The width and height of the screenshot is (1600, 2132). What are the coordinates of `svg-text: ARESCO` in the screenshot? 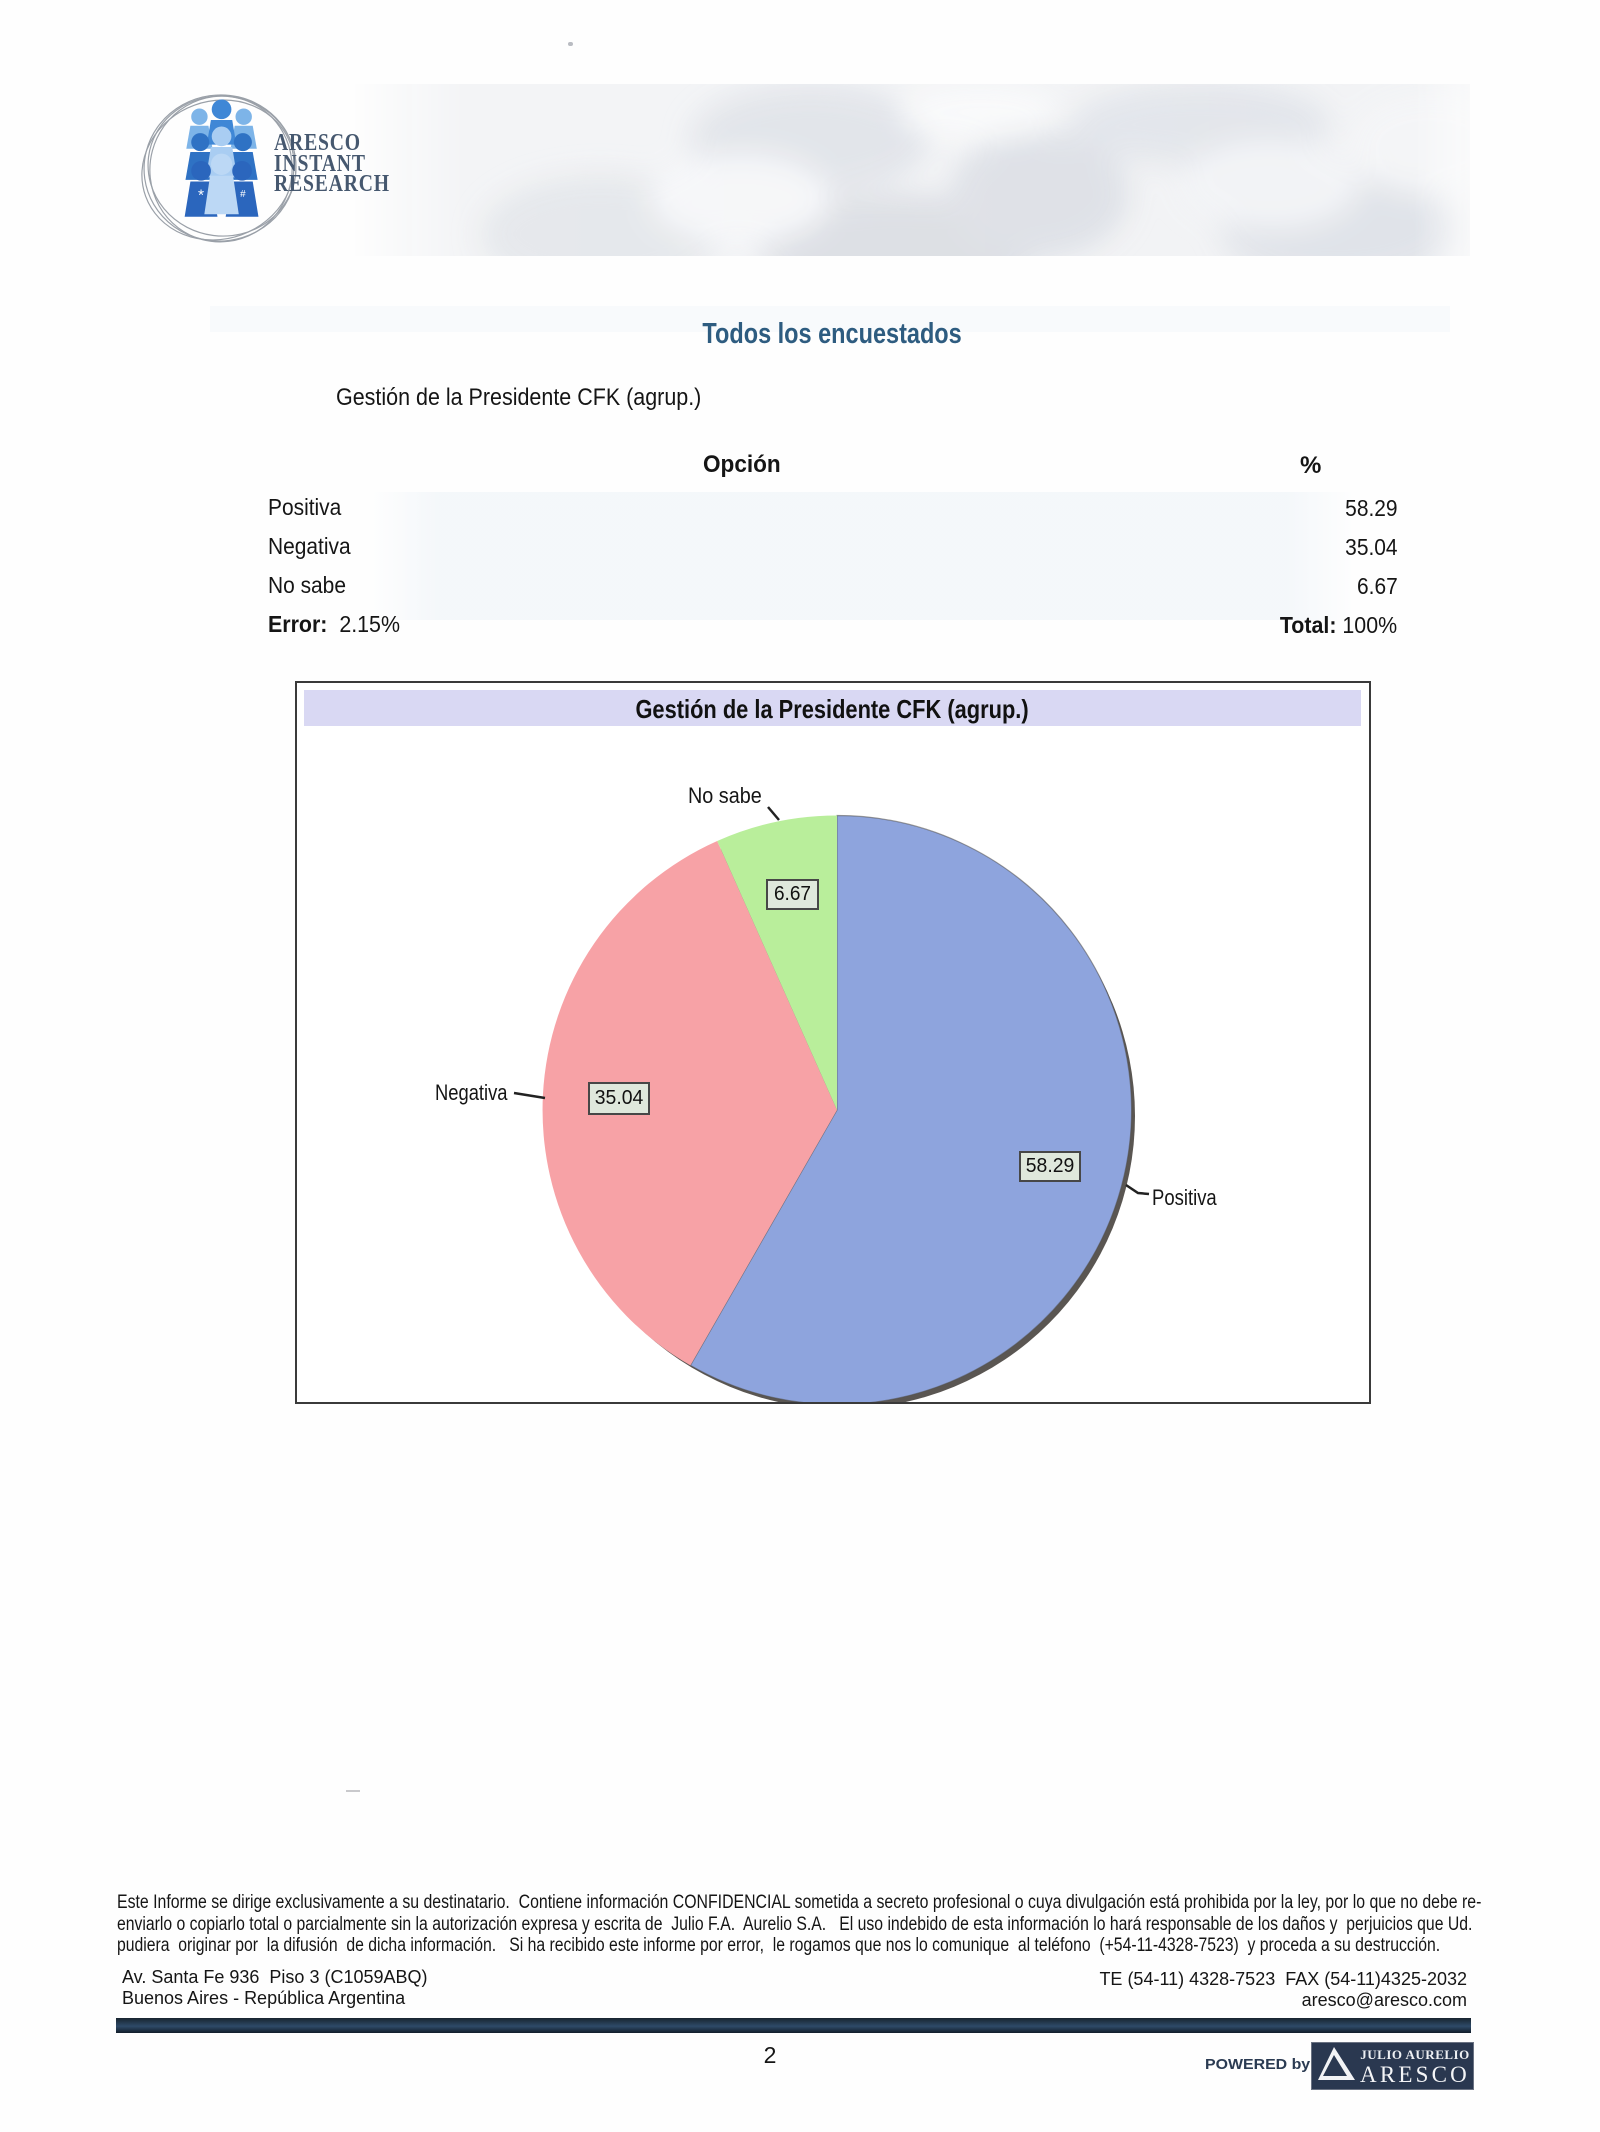 It's located at (1415, 2074).